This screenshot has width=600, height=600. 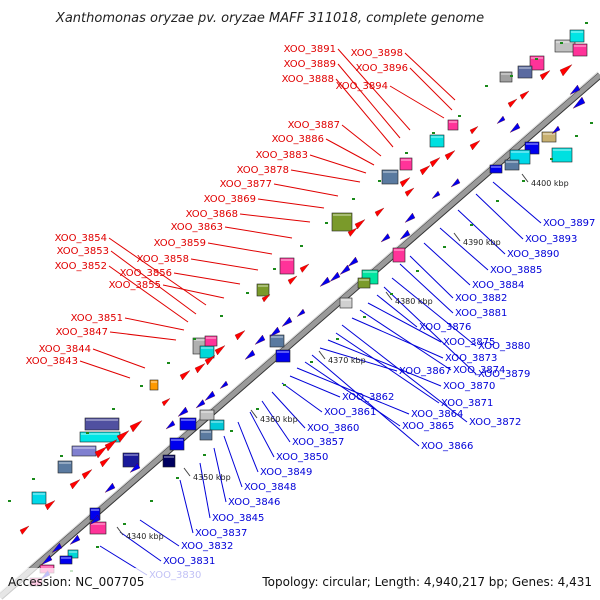 What do you see at coordinates (445, 327) in the screenshot?
I see `gene-label-xoo_3876: XOO_3876` at bounding box center [445, 327].